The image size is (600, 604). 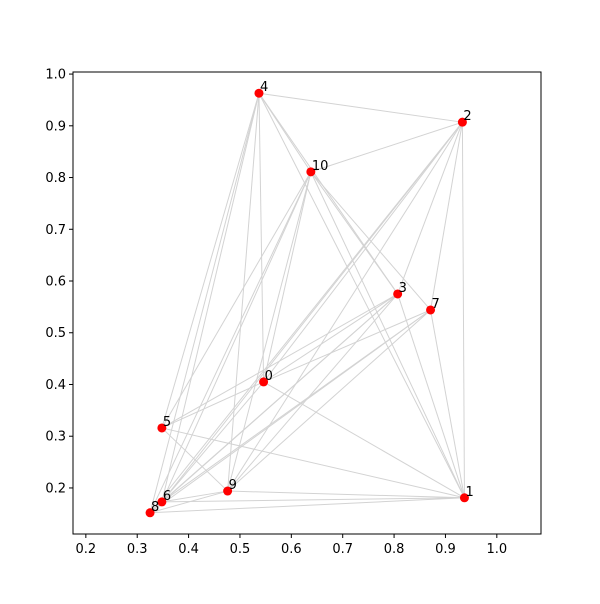 What do you see at coordinates (167, 496) in the screenshot?
I see `node-label: 6` at bounding box center [167, 496].